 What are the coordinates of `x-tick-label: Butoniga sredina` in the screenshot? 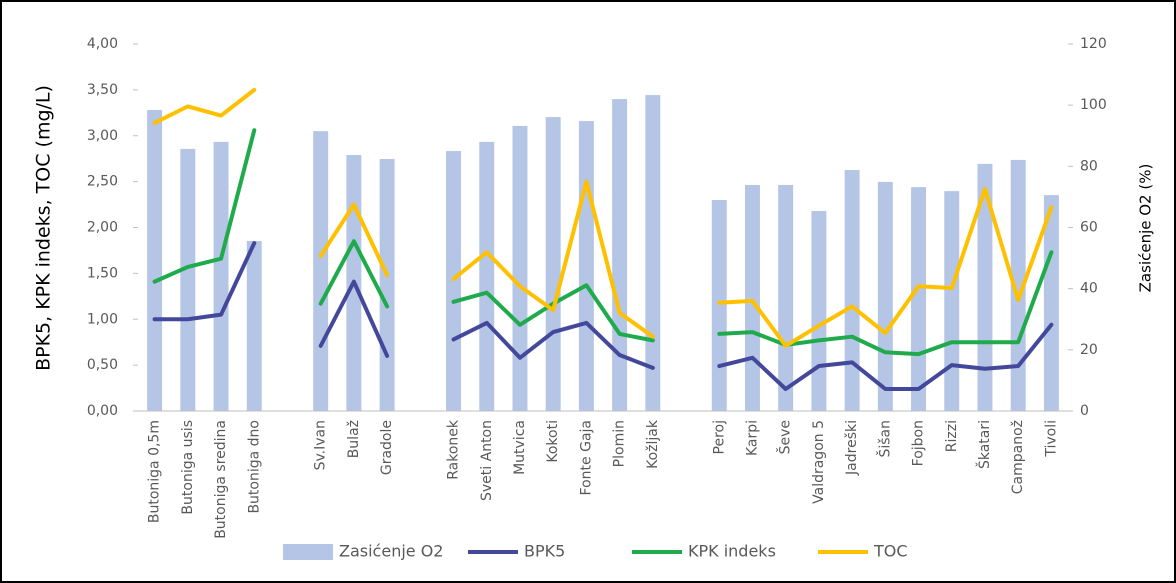 It's located at (221, 479).